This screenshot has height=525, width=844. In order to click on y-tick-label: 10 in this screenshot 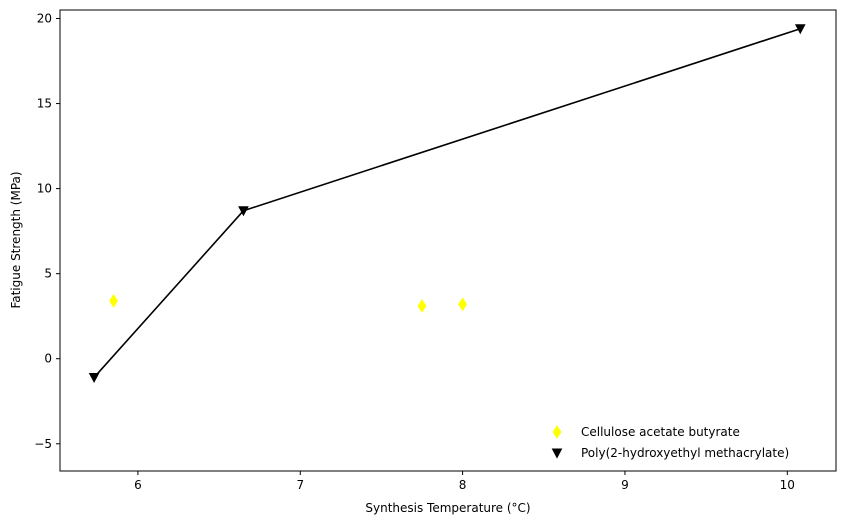, I will do `click(44, 189)`.